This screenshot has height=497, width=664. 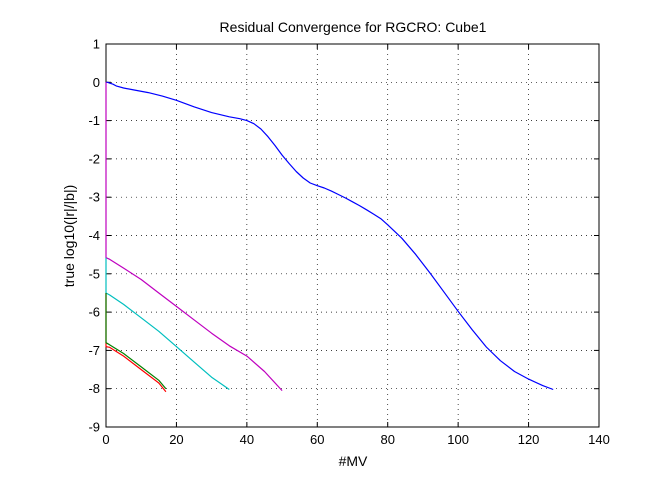 I want to click on y-tick-label: -2, so click(x=94, y=158).